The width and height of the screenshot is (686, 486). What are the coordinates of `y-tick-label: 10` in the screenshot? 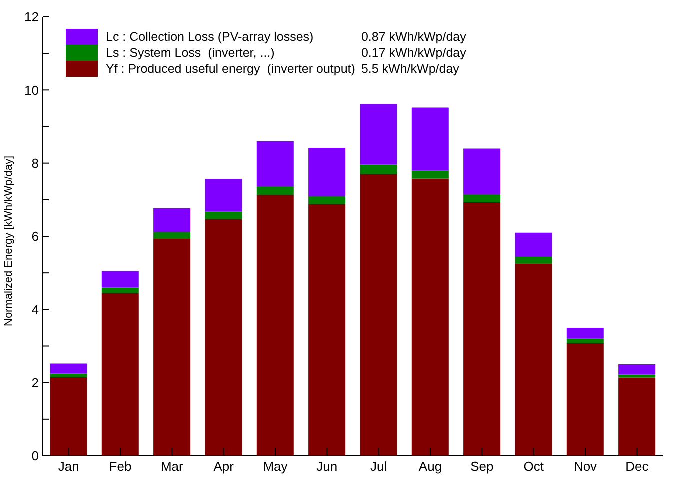 It's located at (31, 90).